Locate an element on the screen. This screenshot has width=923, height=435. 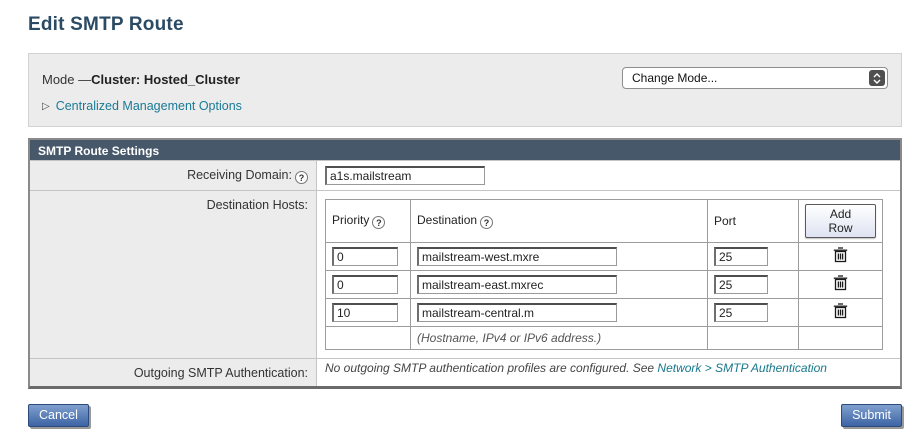
select-stepper-icon is located at coordinates (877, 78).